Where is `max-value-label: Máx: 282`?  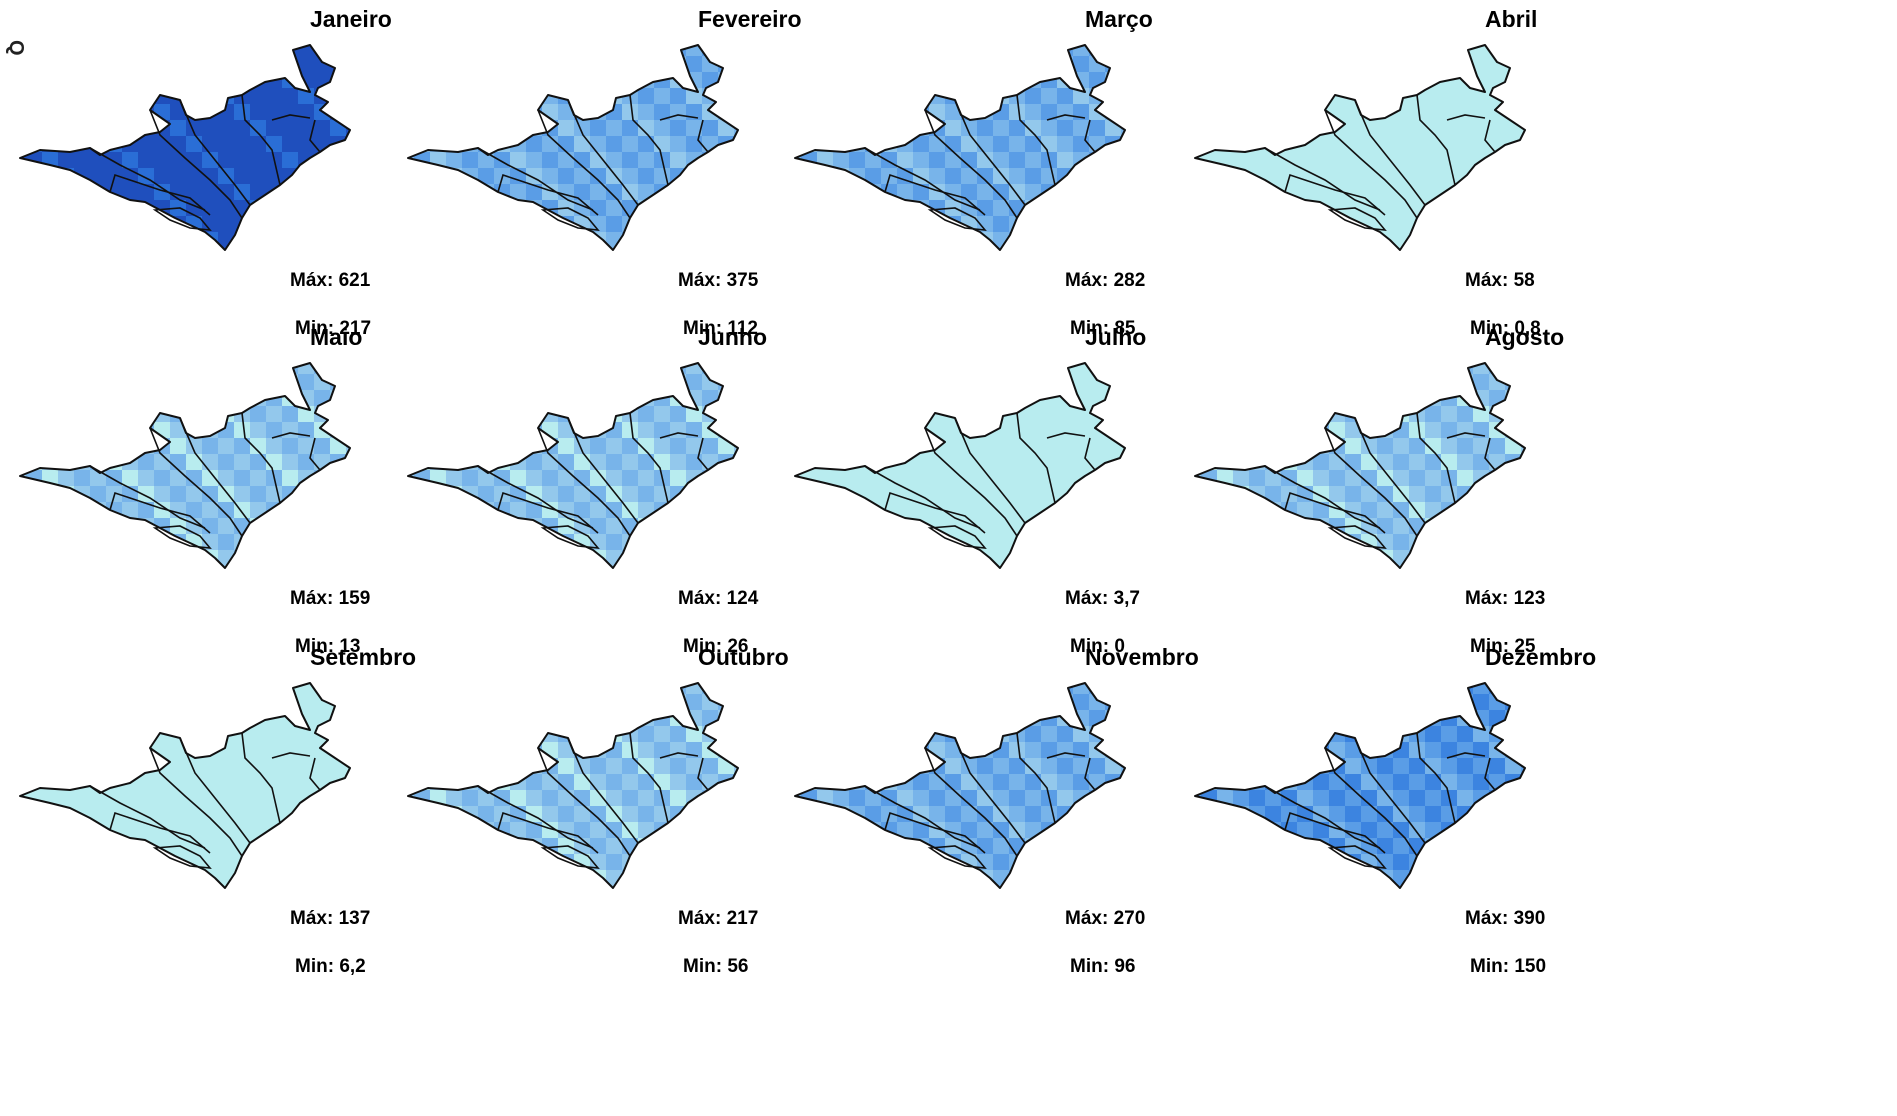
max-value-label: Máx: 282 is located at coordinates (1105, 280).